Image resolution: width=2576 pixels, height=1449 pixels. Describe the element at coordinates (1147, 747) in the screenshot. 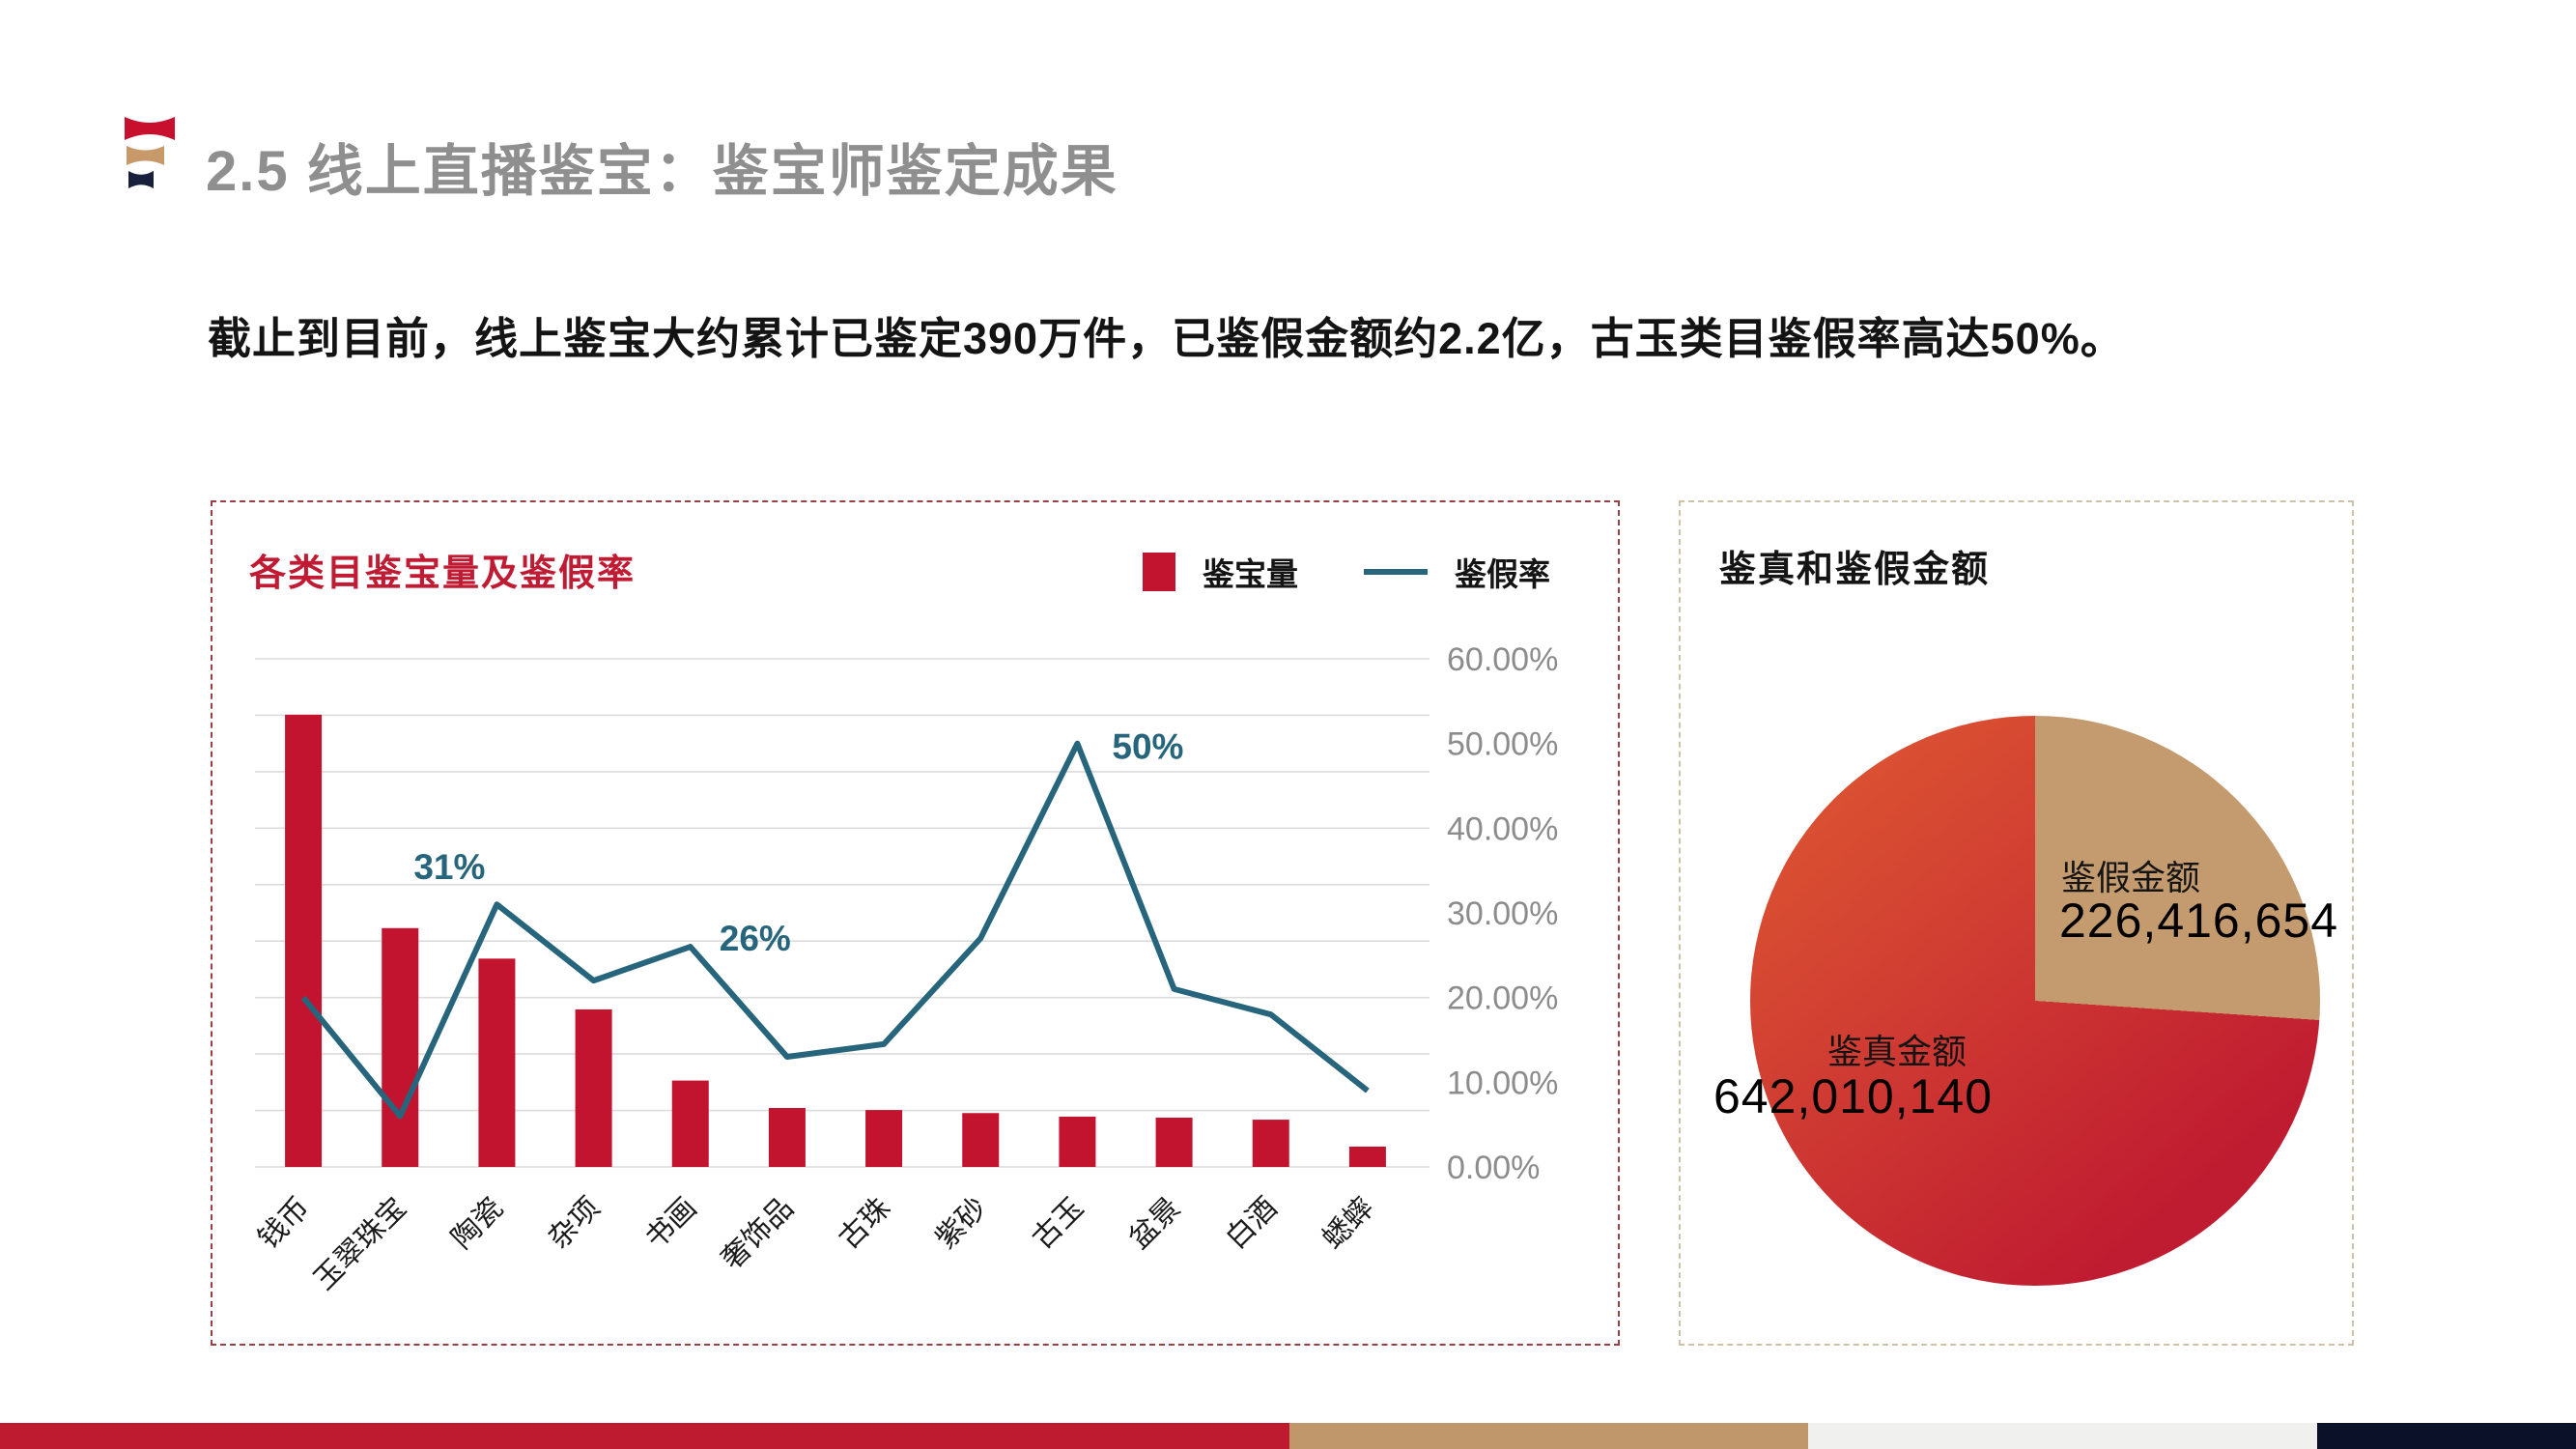

I see `svg-text: 50%` at that location.